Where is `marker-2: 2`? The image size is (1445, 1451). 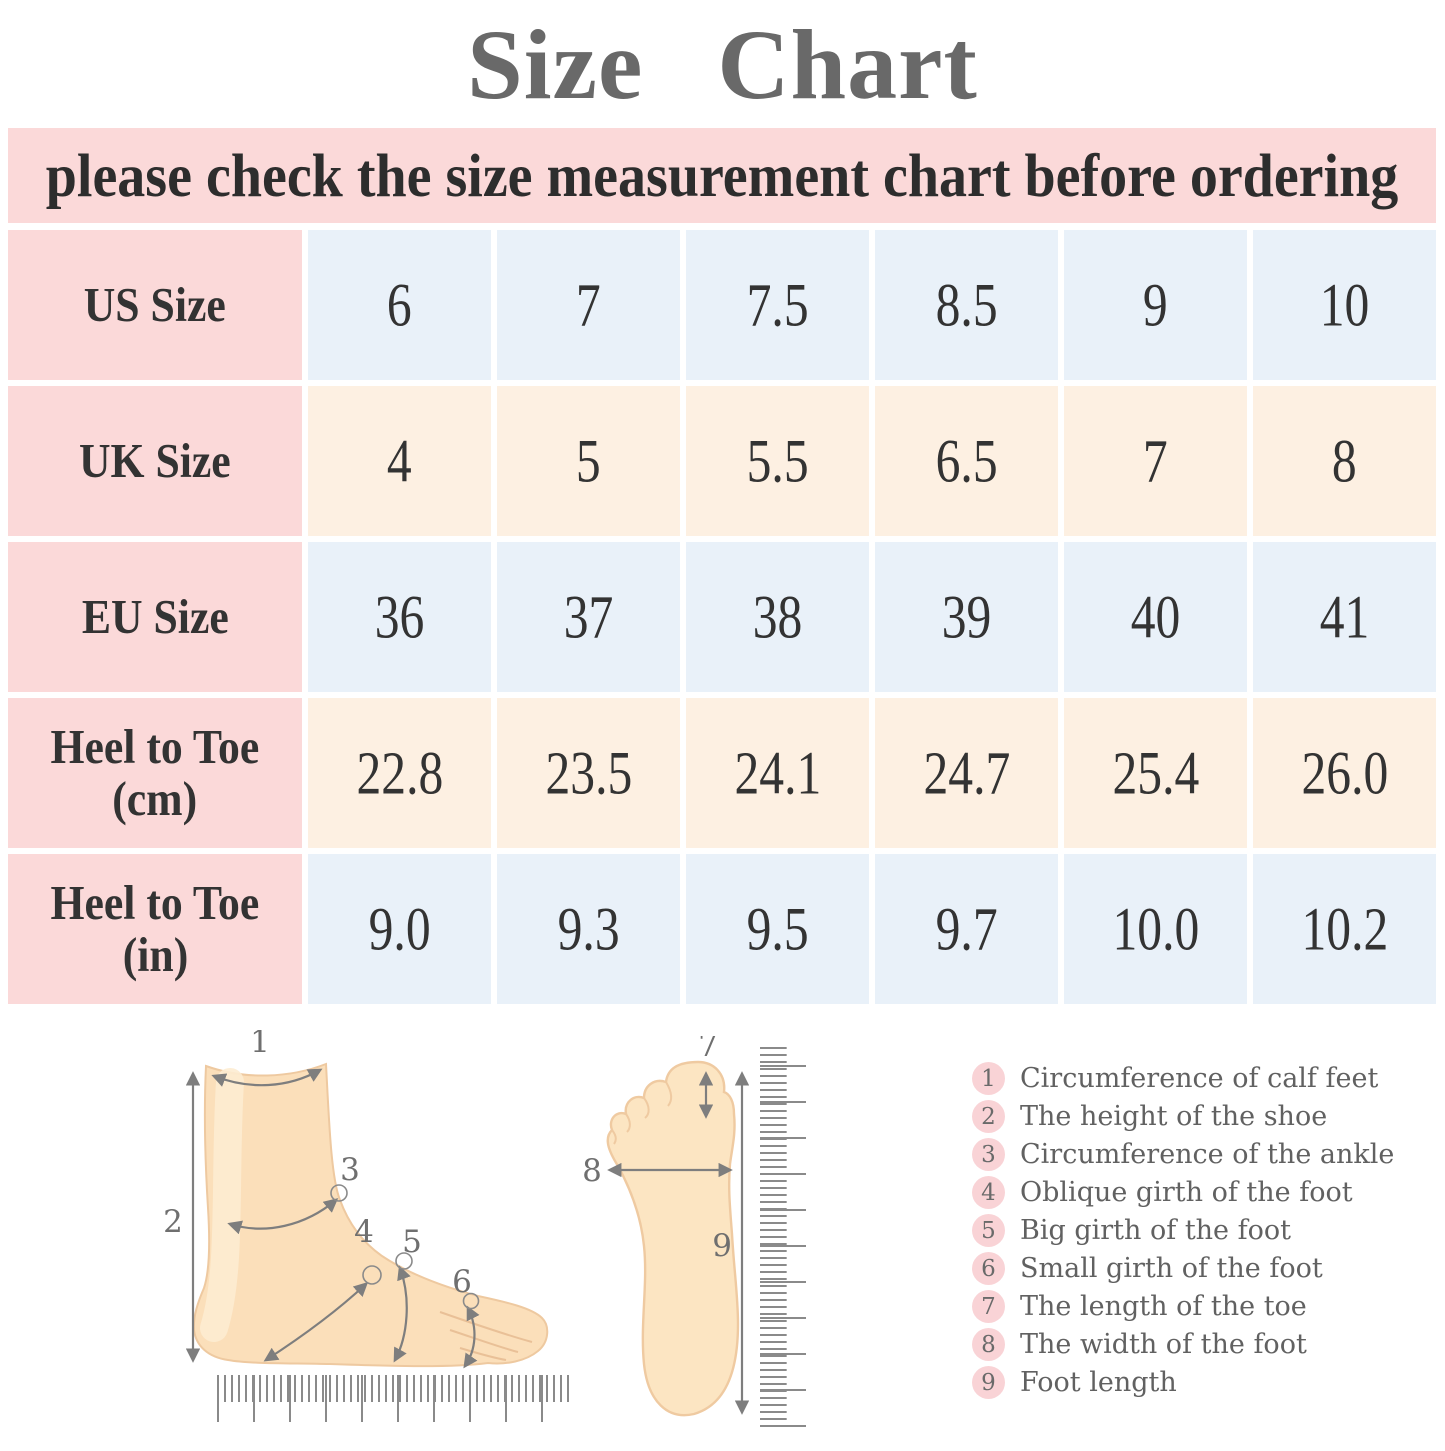
marker-2: 2 is located at coordinates (173, 1222).